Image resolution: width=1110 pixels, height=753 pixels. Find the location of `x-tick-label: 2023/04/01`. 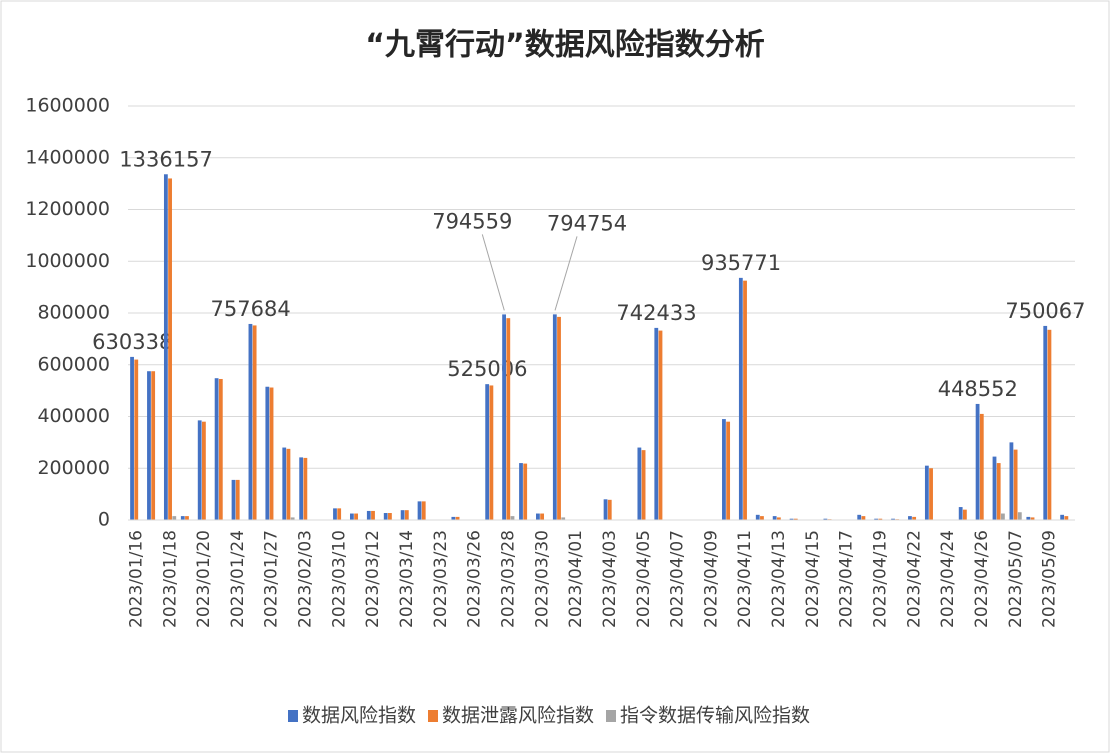

x-tick-label: 2023/04/01 is located at coordinates (576, 579).